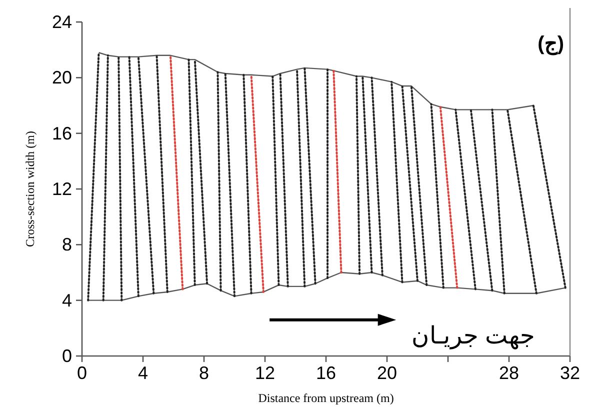  What do you see at coordinates (62, 189) in the screenshot?
I see `y-tick-label: 12` at bounding box center [62, 189].